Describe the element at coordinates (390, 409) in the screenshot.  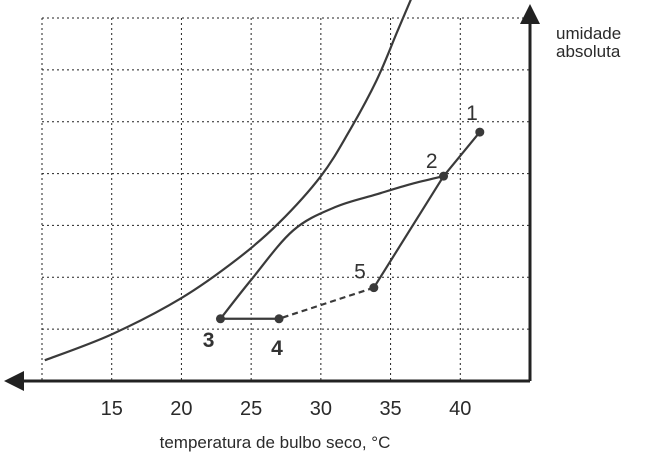
I see `x-tick-label-35: 35` at that location.